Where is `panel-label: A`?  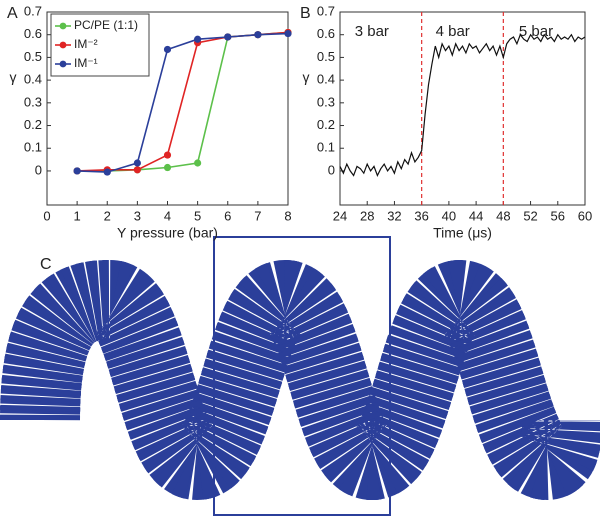 panel-label: A is located at coordinates (12, 13).